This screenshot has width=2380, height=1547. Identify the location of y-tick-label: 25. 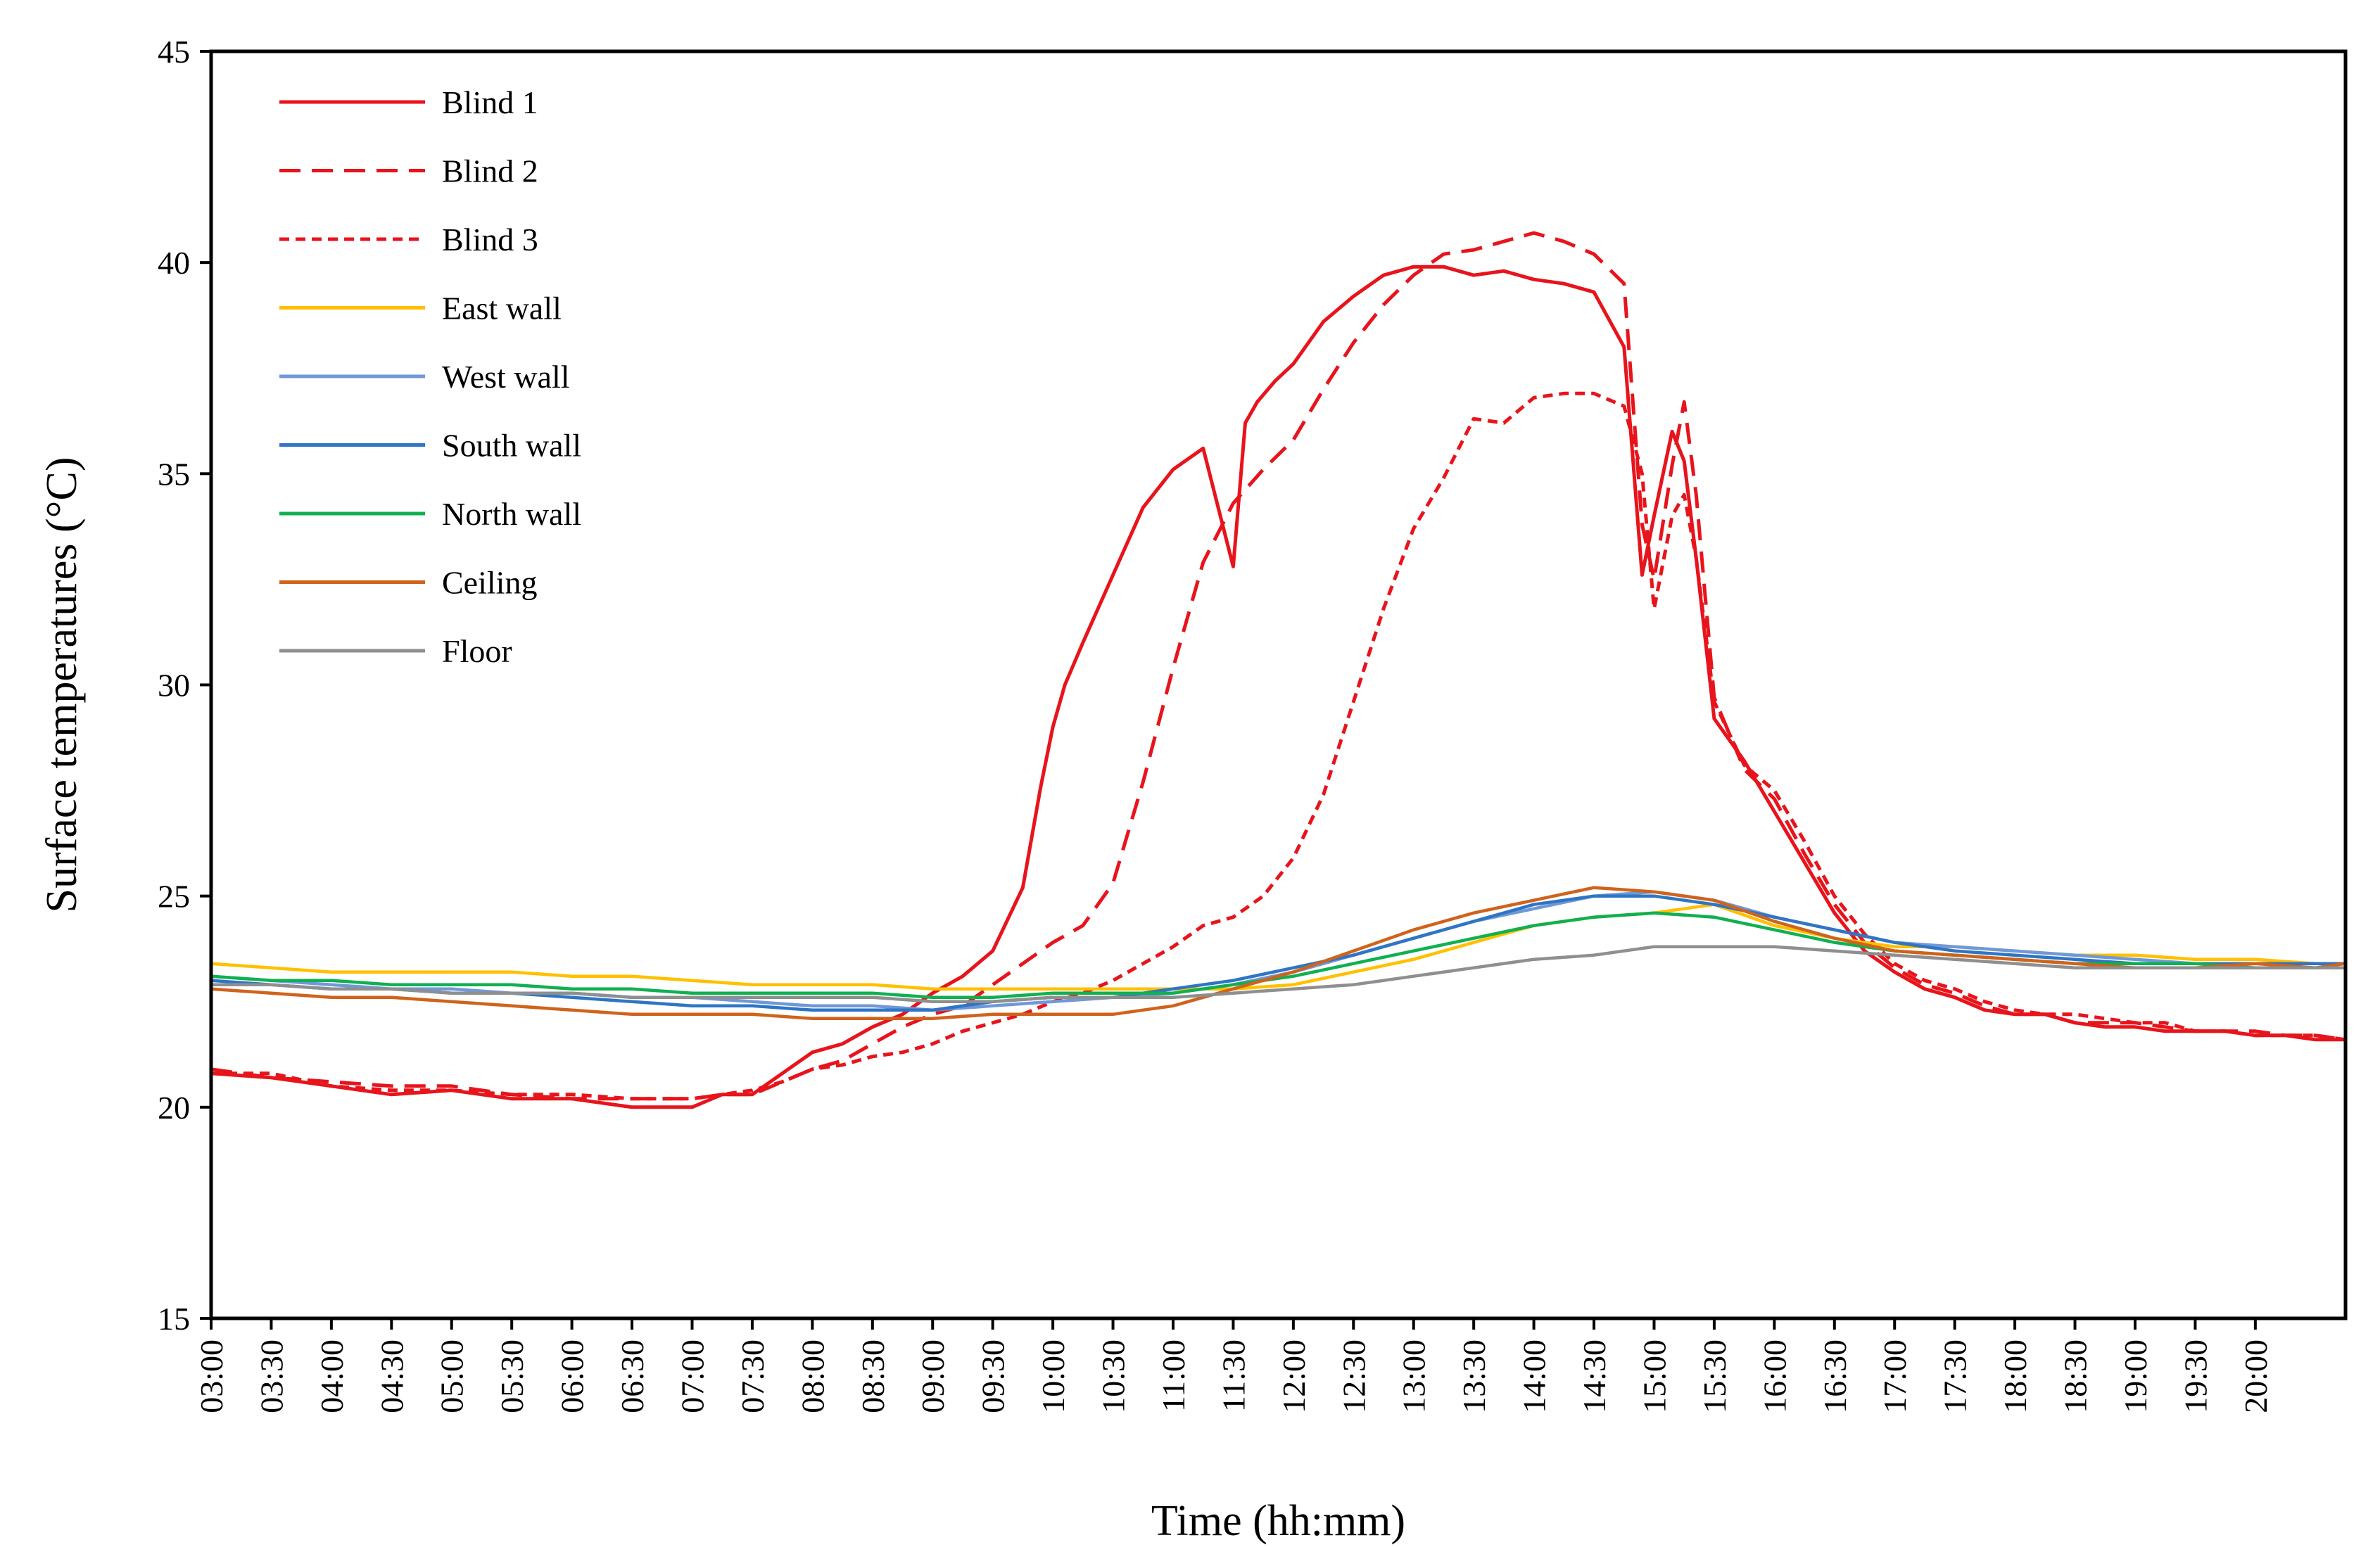
(174, 897).